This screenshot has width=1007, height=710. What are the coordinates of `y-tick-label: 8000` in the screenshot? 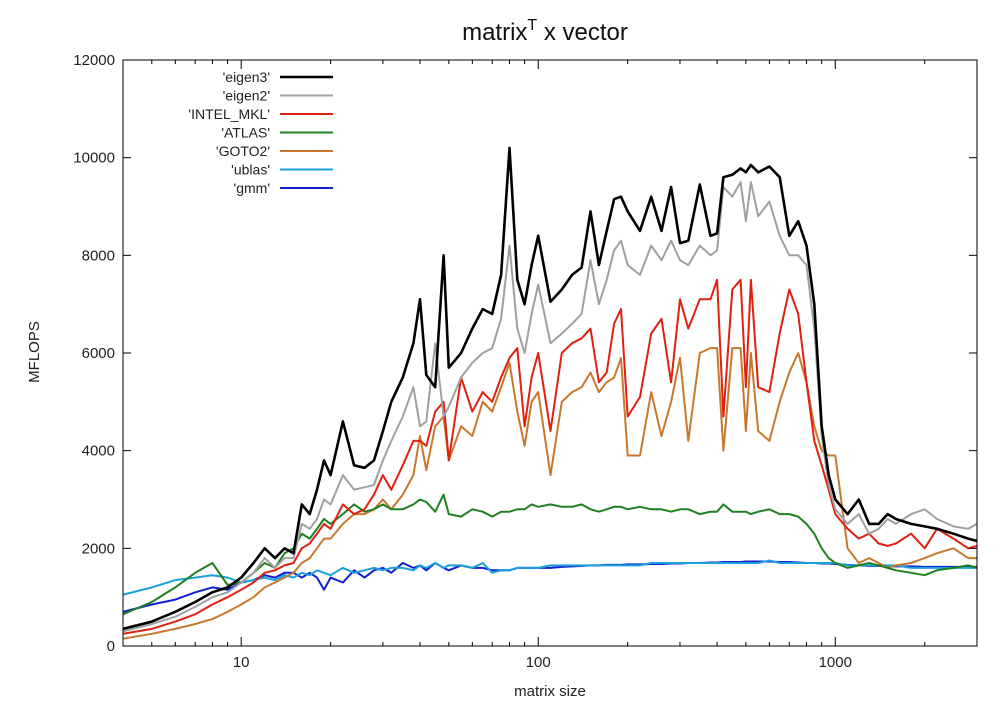 It's located at (98, 255).